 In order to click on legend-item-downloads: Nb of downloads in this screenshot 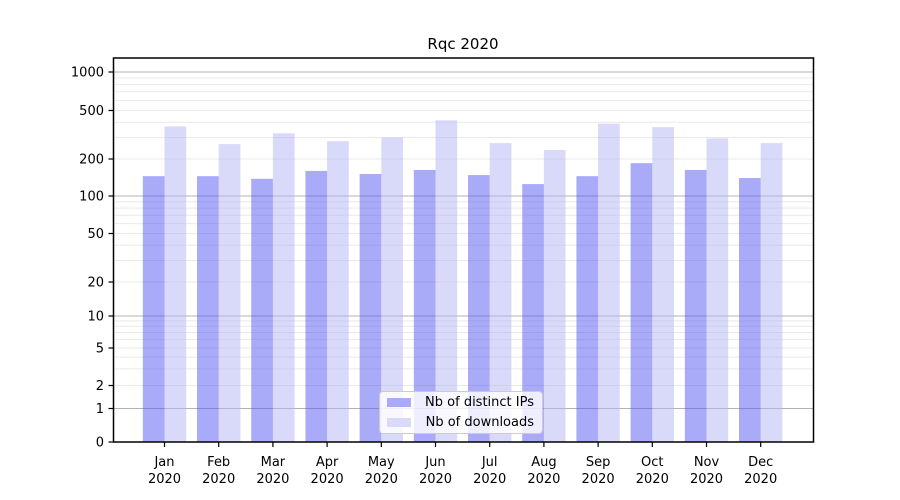, I will do `click(460, 422)`.